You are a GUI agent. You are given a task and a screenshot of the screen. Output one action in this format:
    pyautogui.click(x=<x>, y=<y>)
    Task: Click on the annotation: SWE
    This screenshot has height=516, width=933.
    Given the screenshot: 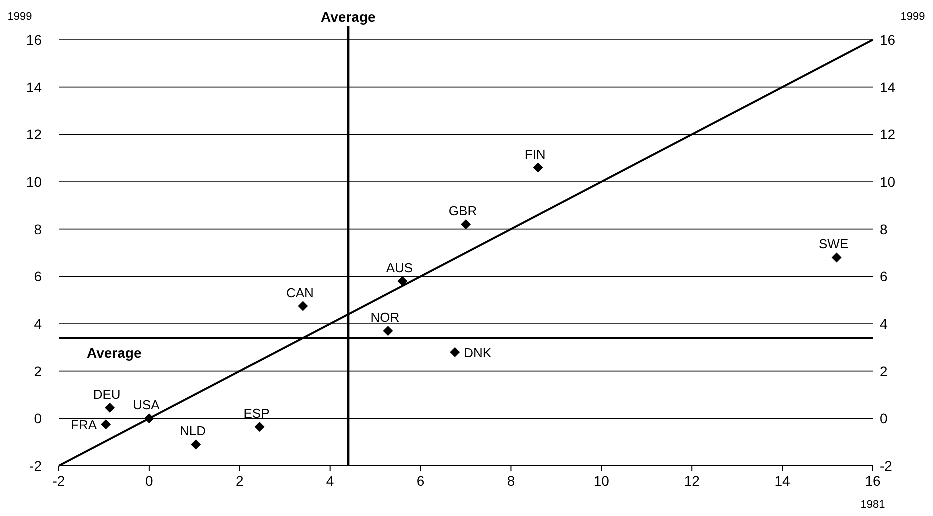 What is the action you would take?
    pyautogui.click(x=834, y=244)
    